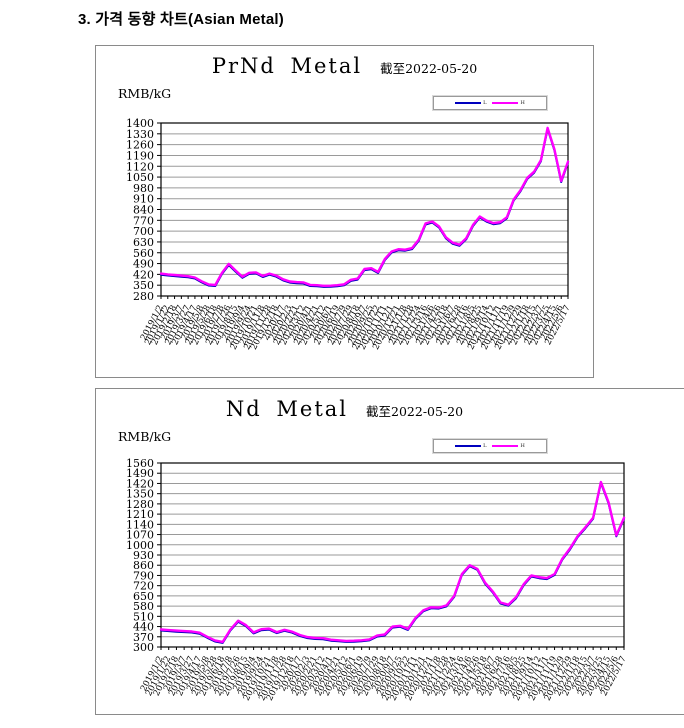 The image size is (684, 728). What do you see at coordinates (143, 210) in the screenshot?
I see `y-axis-tick-label: 840` at bounding box center [143, 210].